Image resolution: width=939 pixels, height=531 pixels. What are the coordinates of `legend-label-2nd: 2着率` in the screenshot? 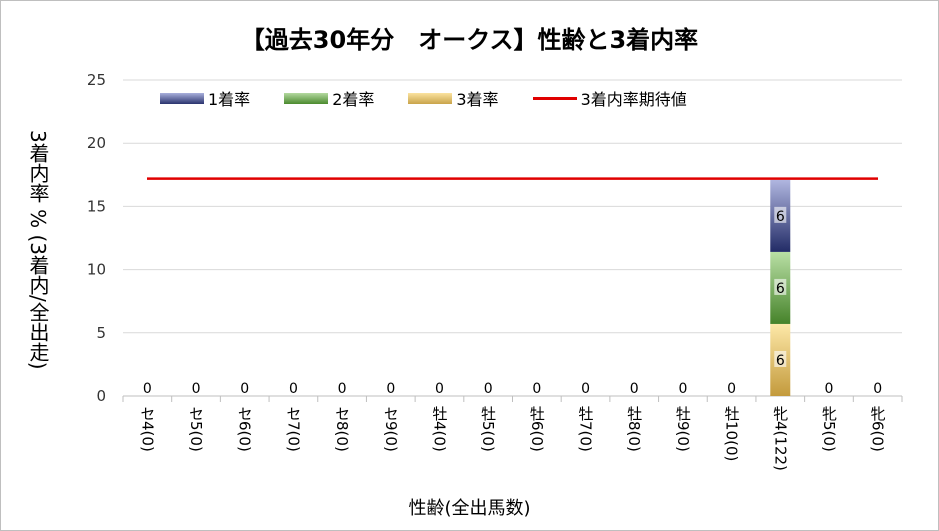 It's located at (353, 99).